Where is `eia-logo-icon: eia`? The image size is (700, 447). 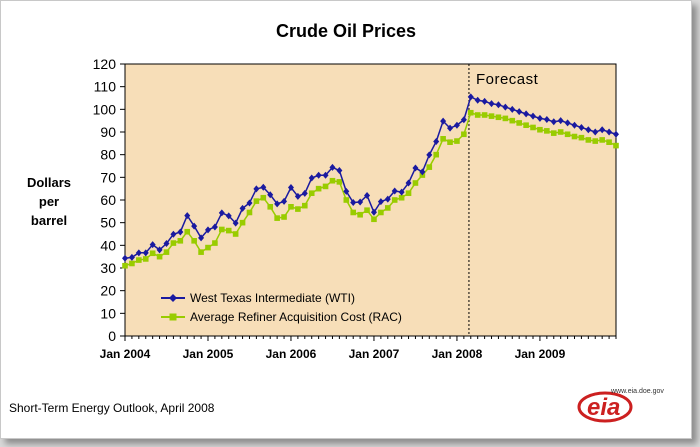 eia-logo-icon: eia is located at coordinates (605, 407).